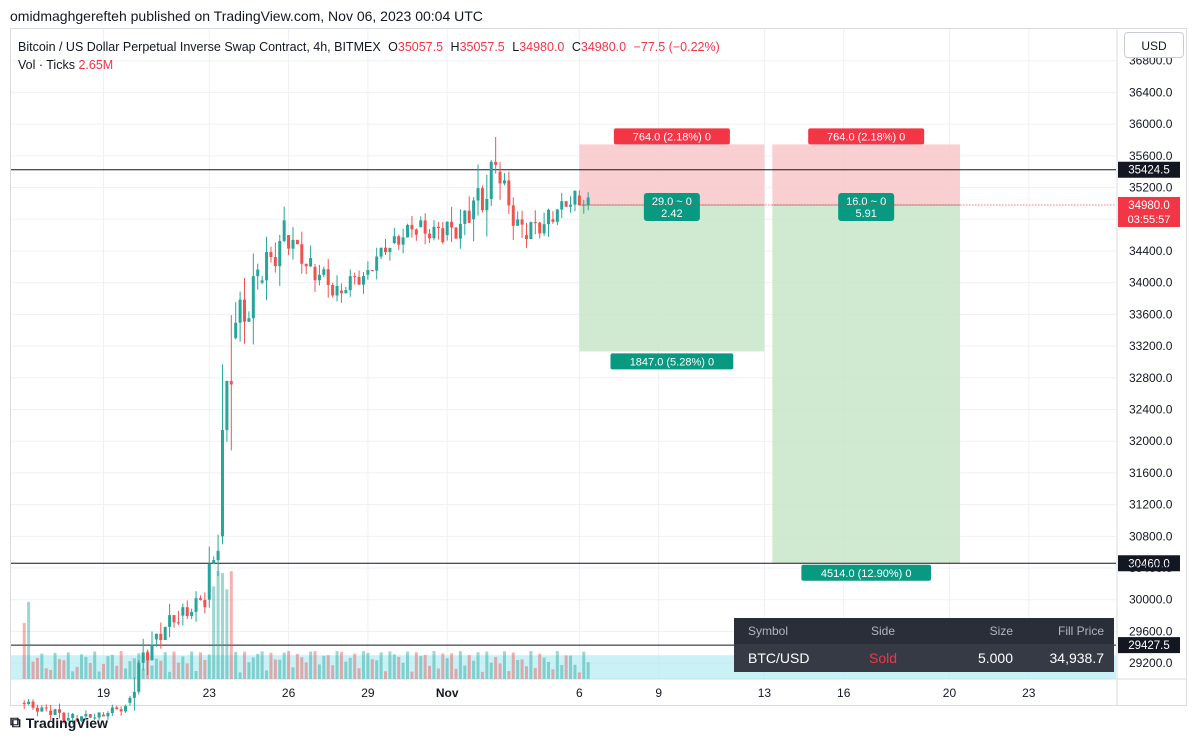  What do you see at coordinates (1149, 220) in the screenshot?
I see `last-price-countdown: 03:55:57` at bounding box center [1149, 220].